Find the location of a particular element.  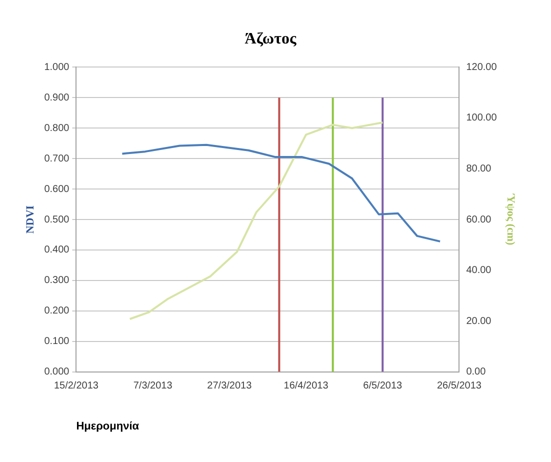

y-tick-label: 0.200 is located at coordinates (57, 311).